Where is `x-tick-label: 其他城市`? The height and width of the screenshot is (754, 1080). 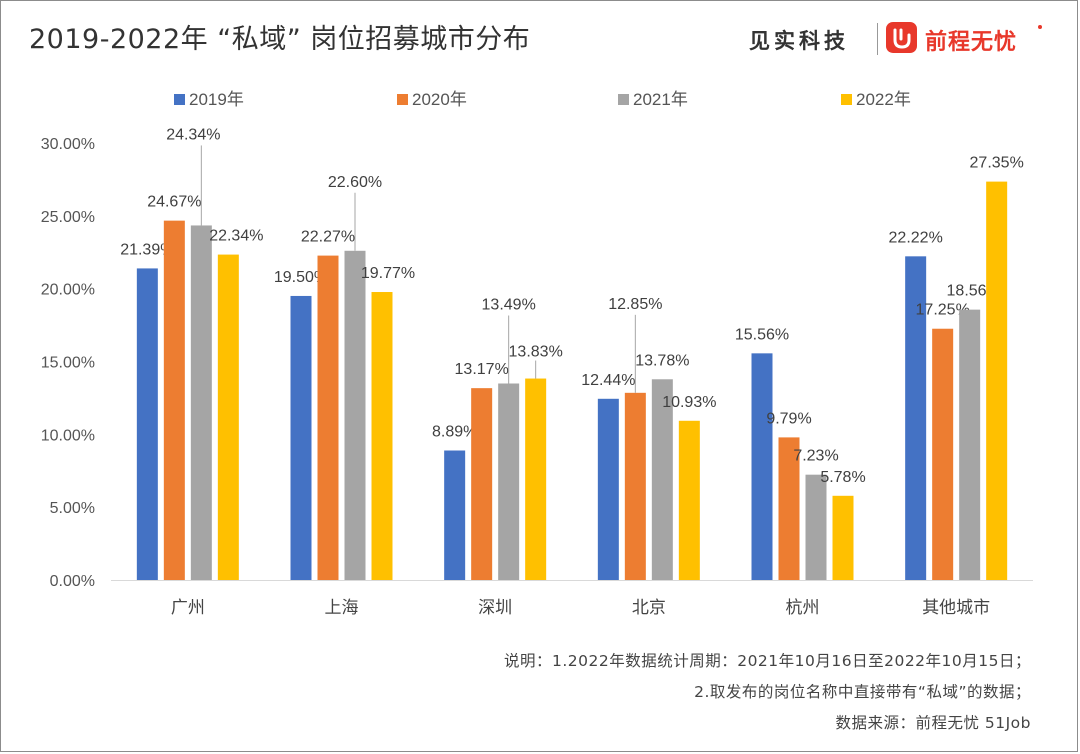
x-tick-label: 其他城市 is located at coordinates (956, 608).